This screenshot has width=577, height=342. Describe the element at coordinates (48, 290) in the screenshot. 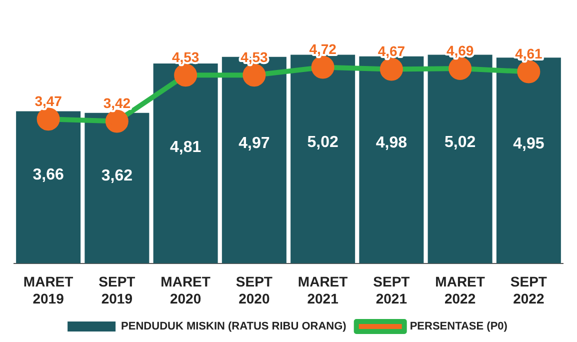

I see `x-tick-label: MARET 2019` at that location.